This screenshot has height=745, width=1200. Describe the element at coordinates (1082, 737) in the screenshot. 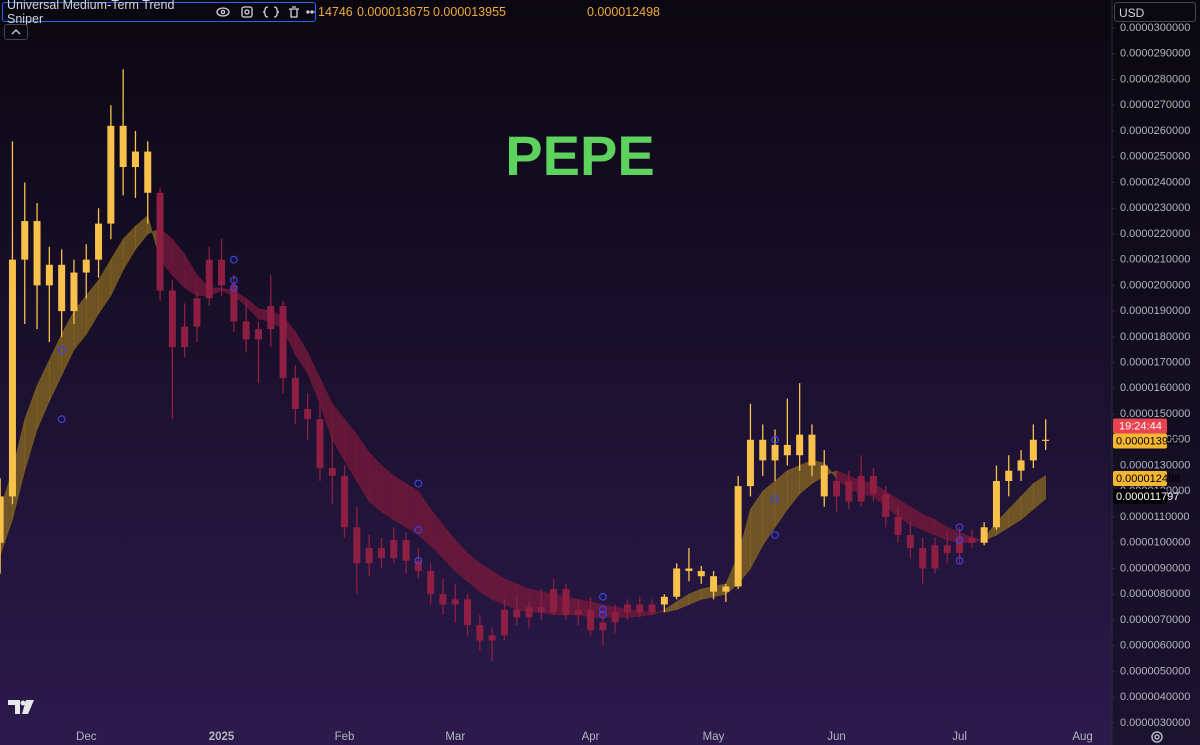

I see `x-tick-label: Aug` at that location.